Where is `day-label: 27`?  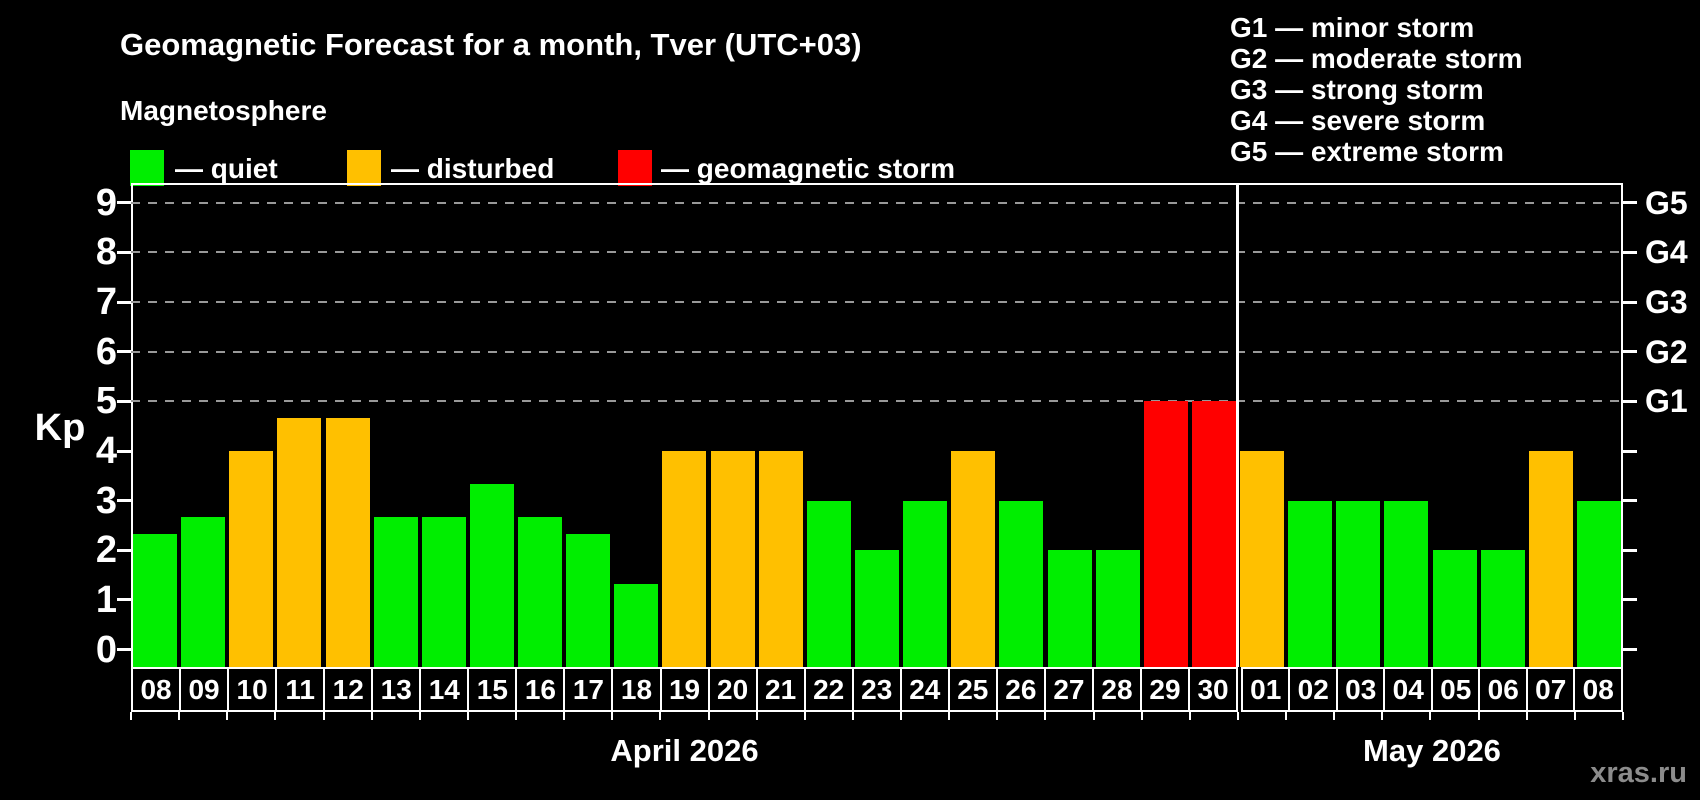
day-label: 27 is located at coordinates (1070, 689).